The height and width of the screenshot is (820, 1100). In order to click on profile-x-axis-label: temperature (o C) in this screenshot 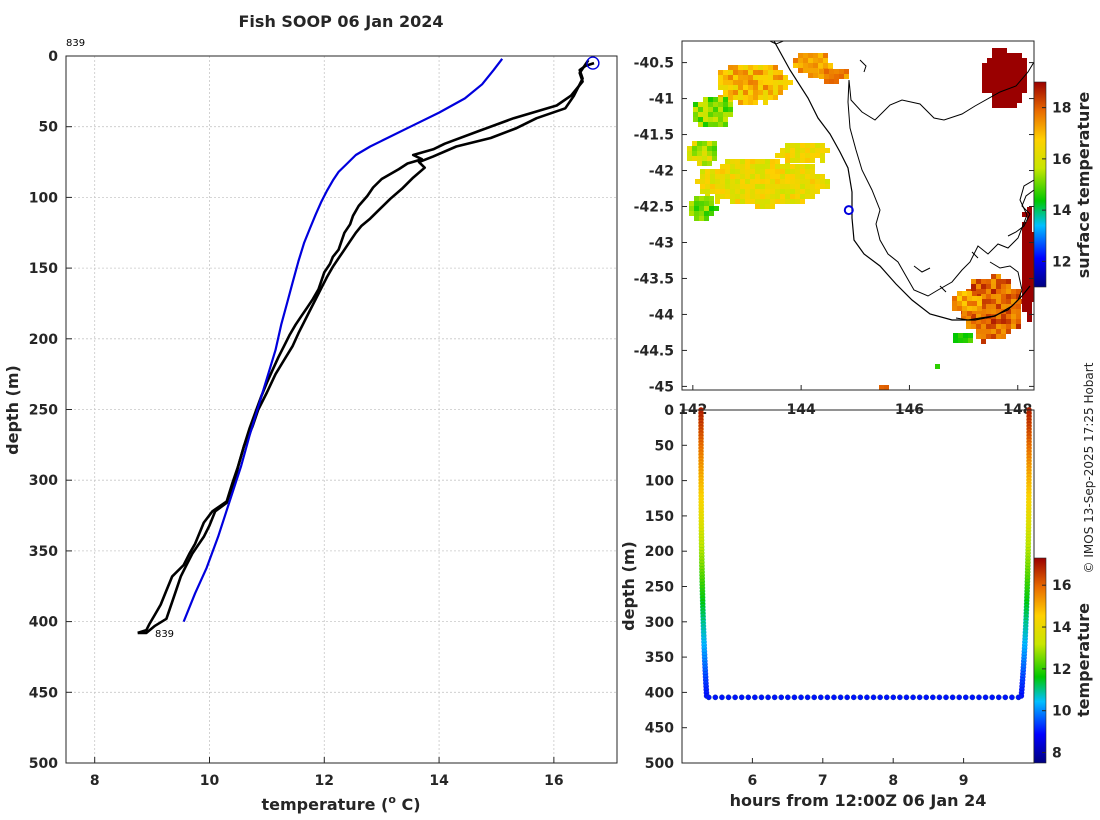, I will do `click(340, 803)`.